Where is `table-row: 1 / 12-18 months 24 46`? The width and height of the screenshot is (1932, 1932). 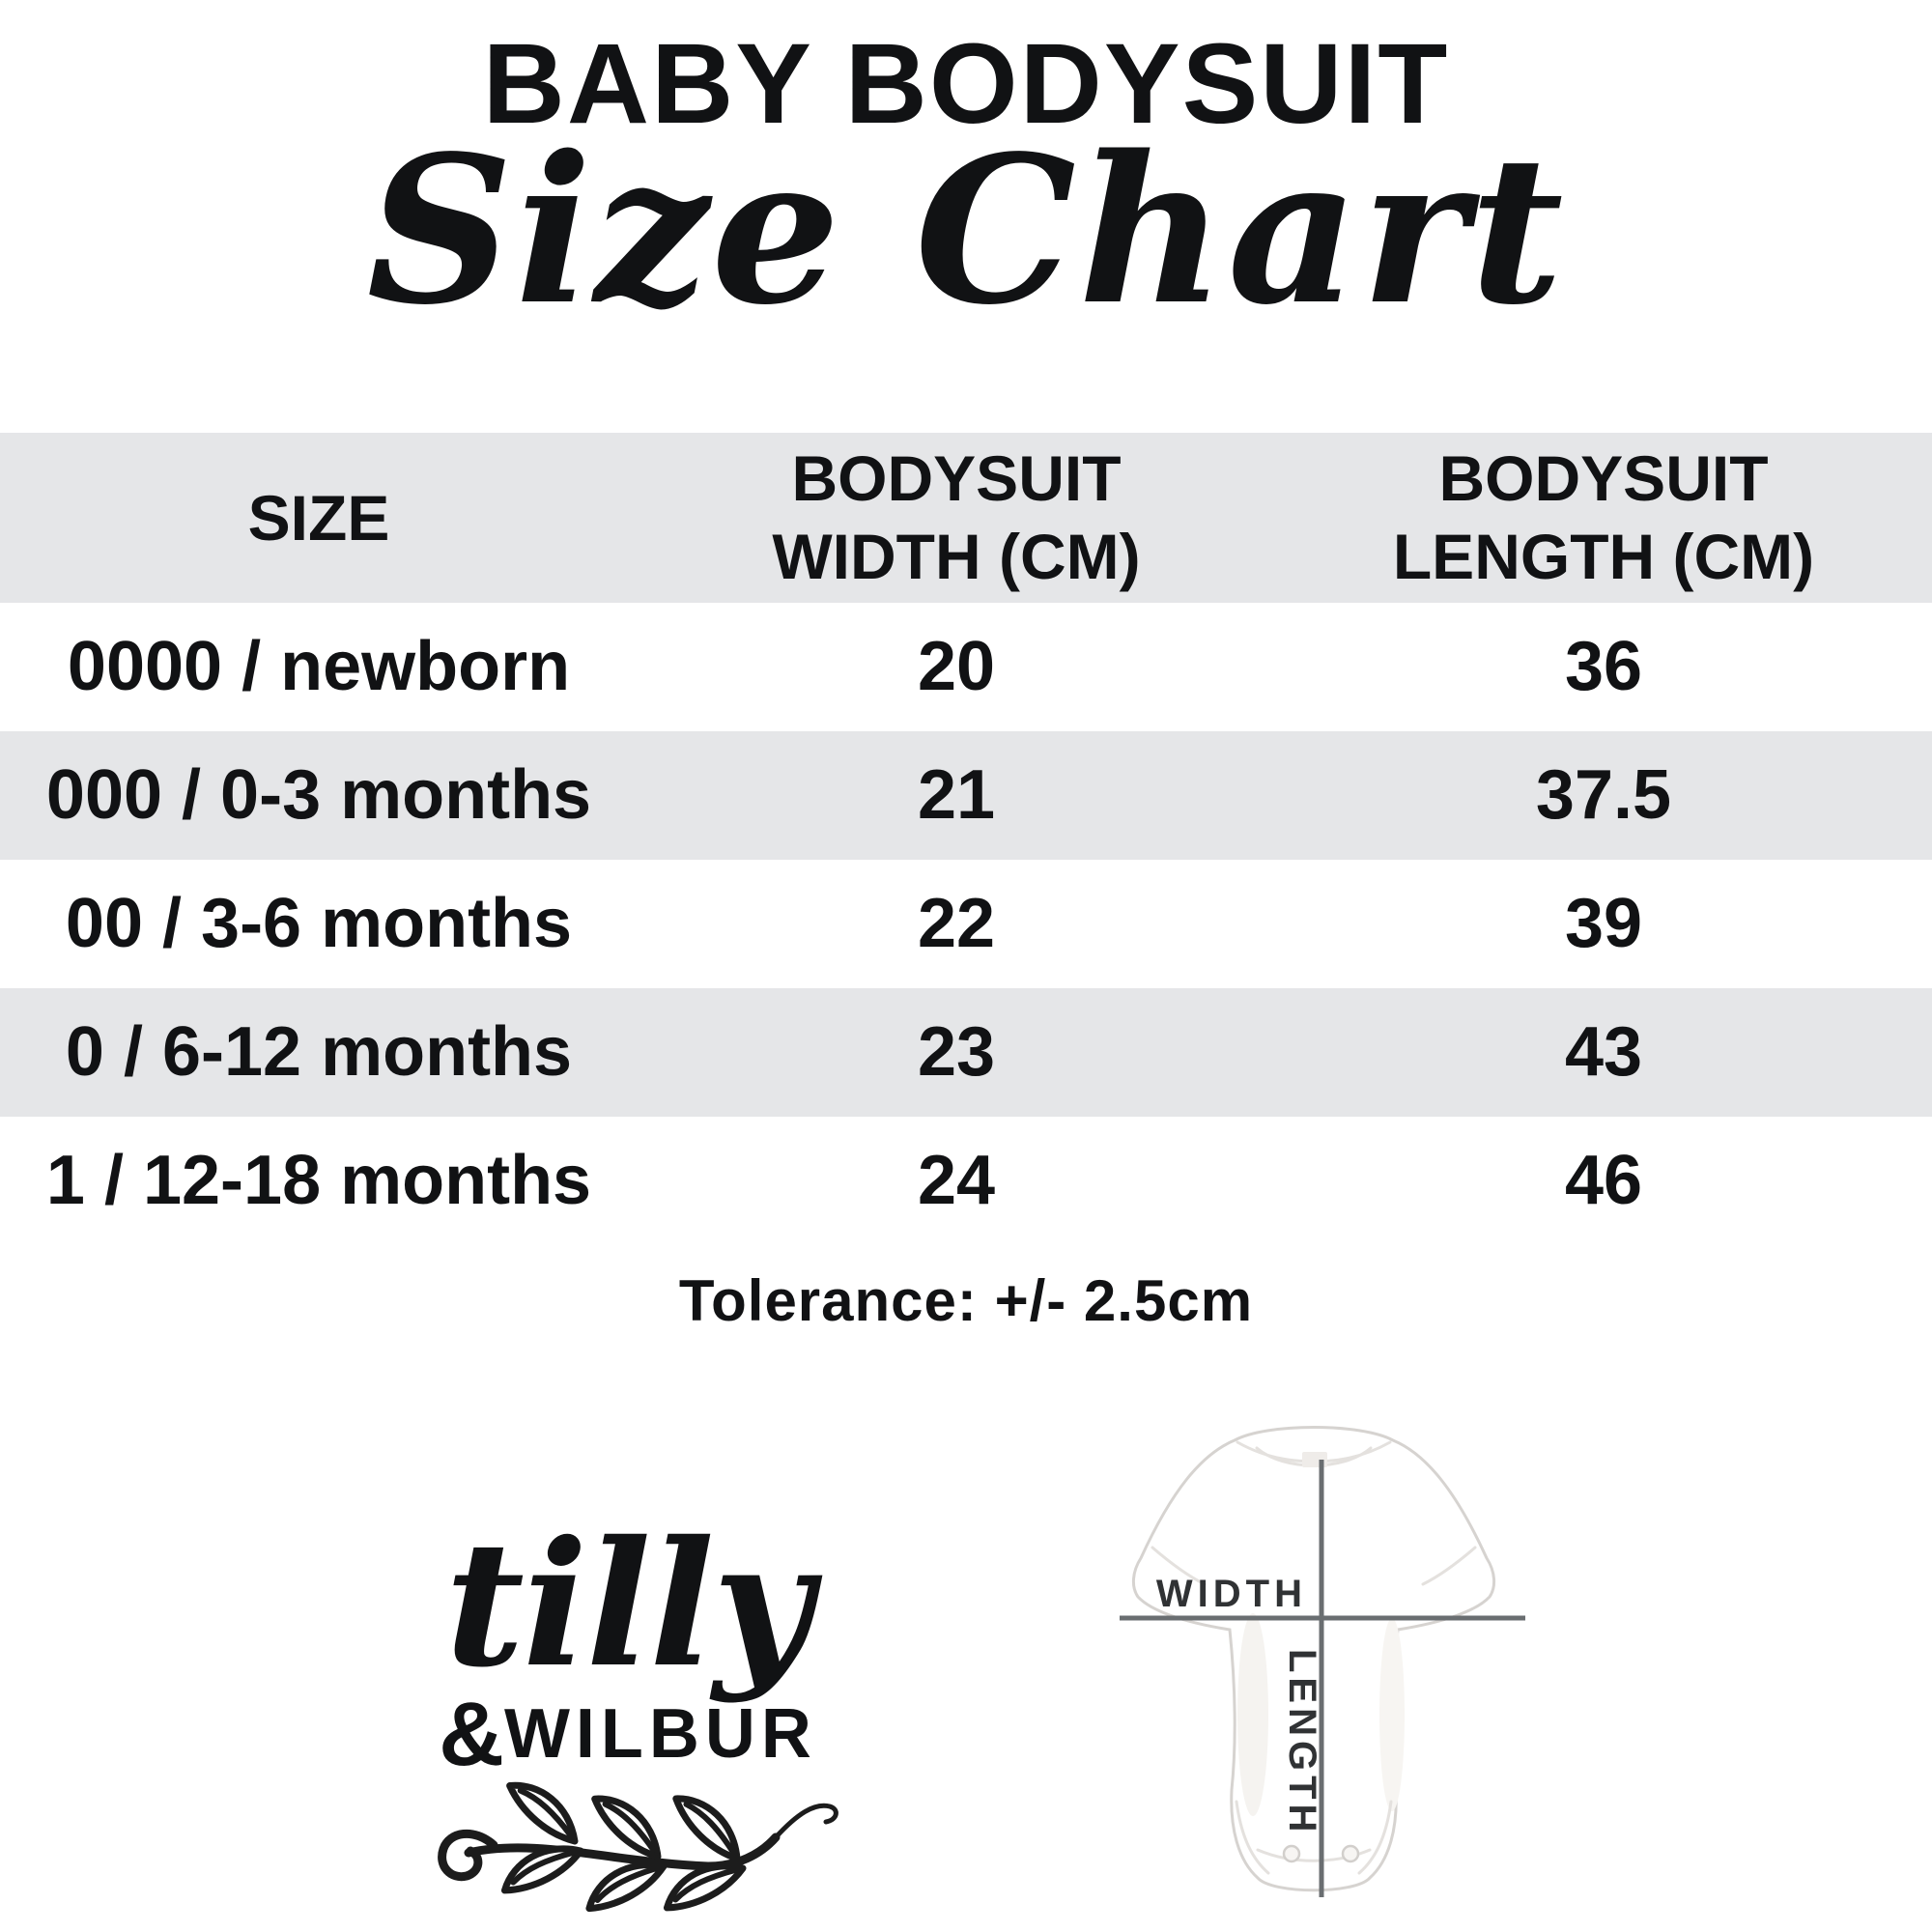 table-row: 1 / 12-18 months 24 46 is located at coordinates (966, 1181).